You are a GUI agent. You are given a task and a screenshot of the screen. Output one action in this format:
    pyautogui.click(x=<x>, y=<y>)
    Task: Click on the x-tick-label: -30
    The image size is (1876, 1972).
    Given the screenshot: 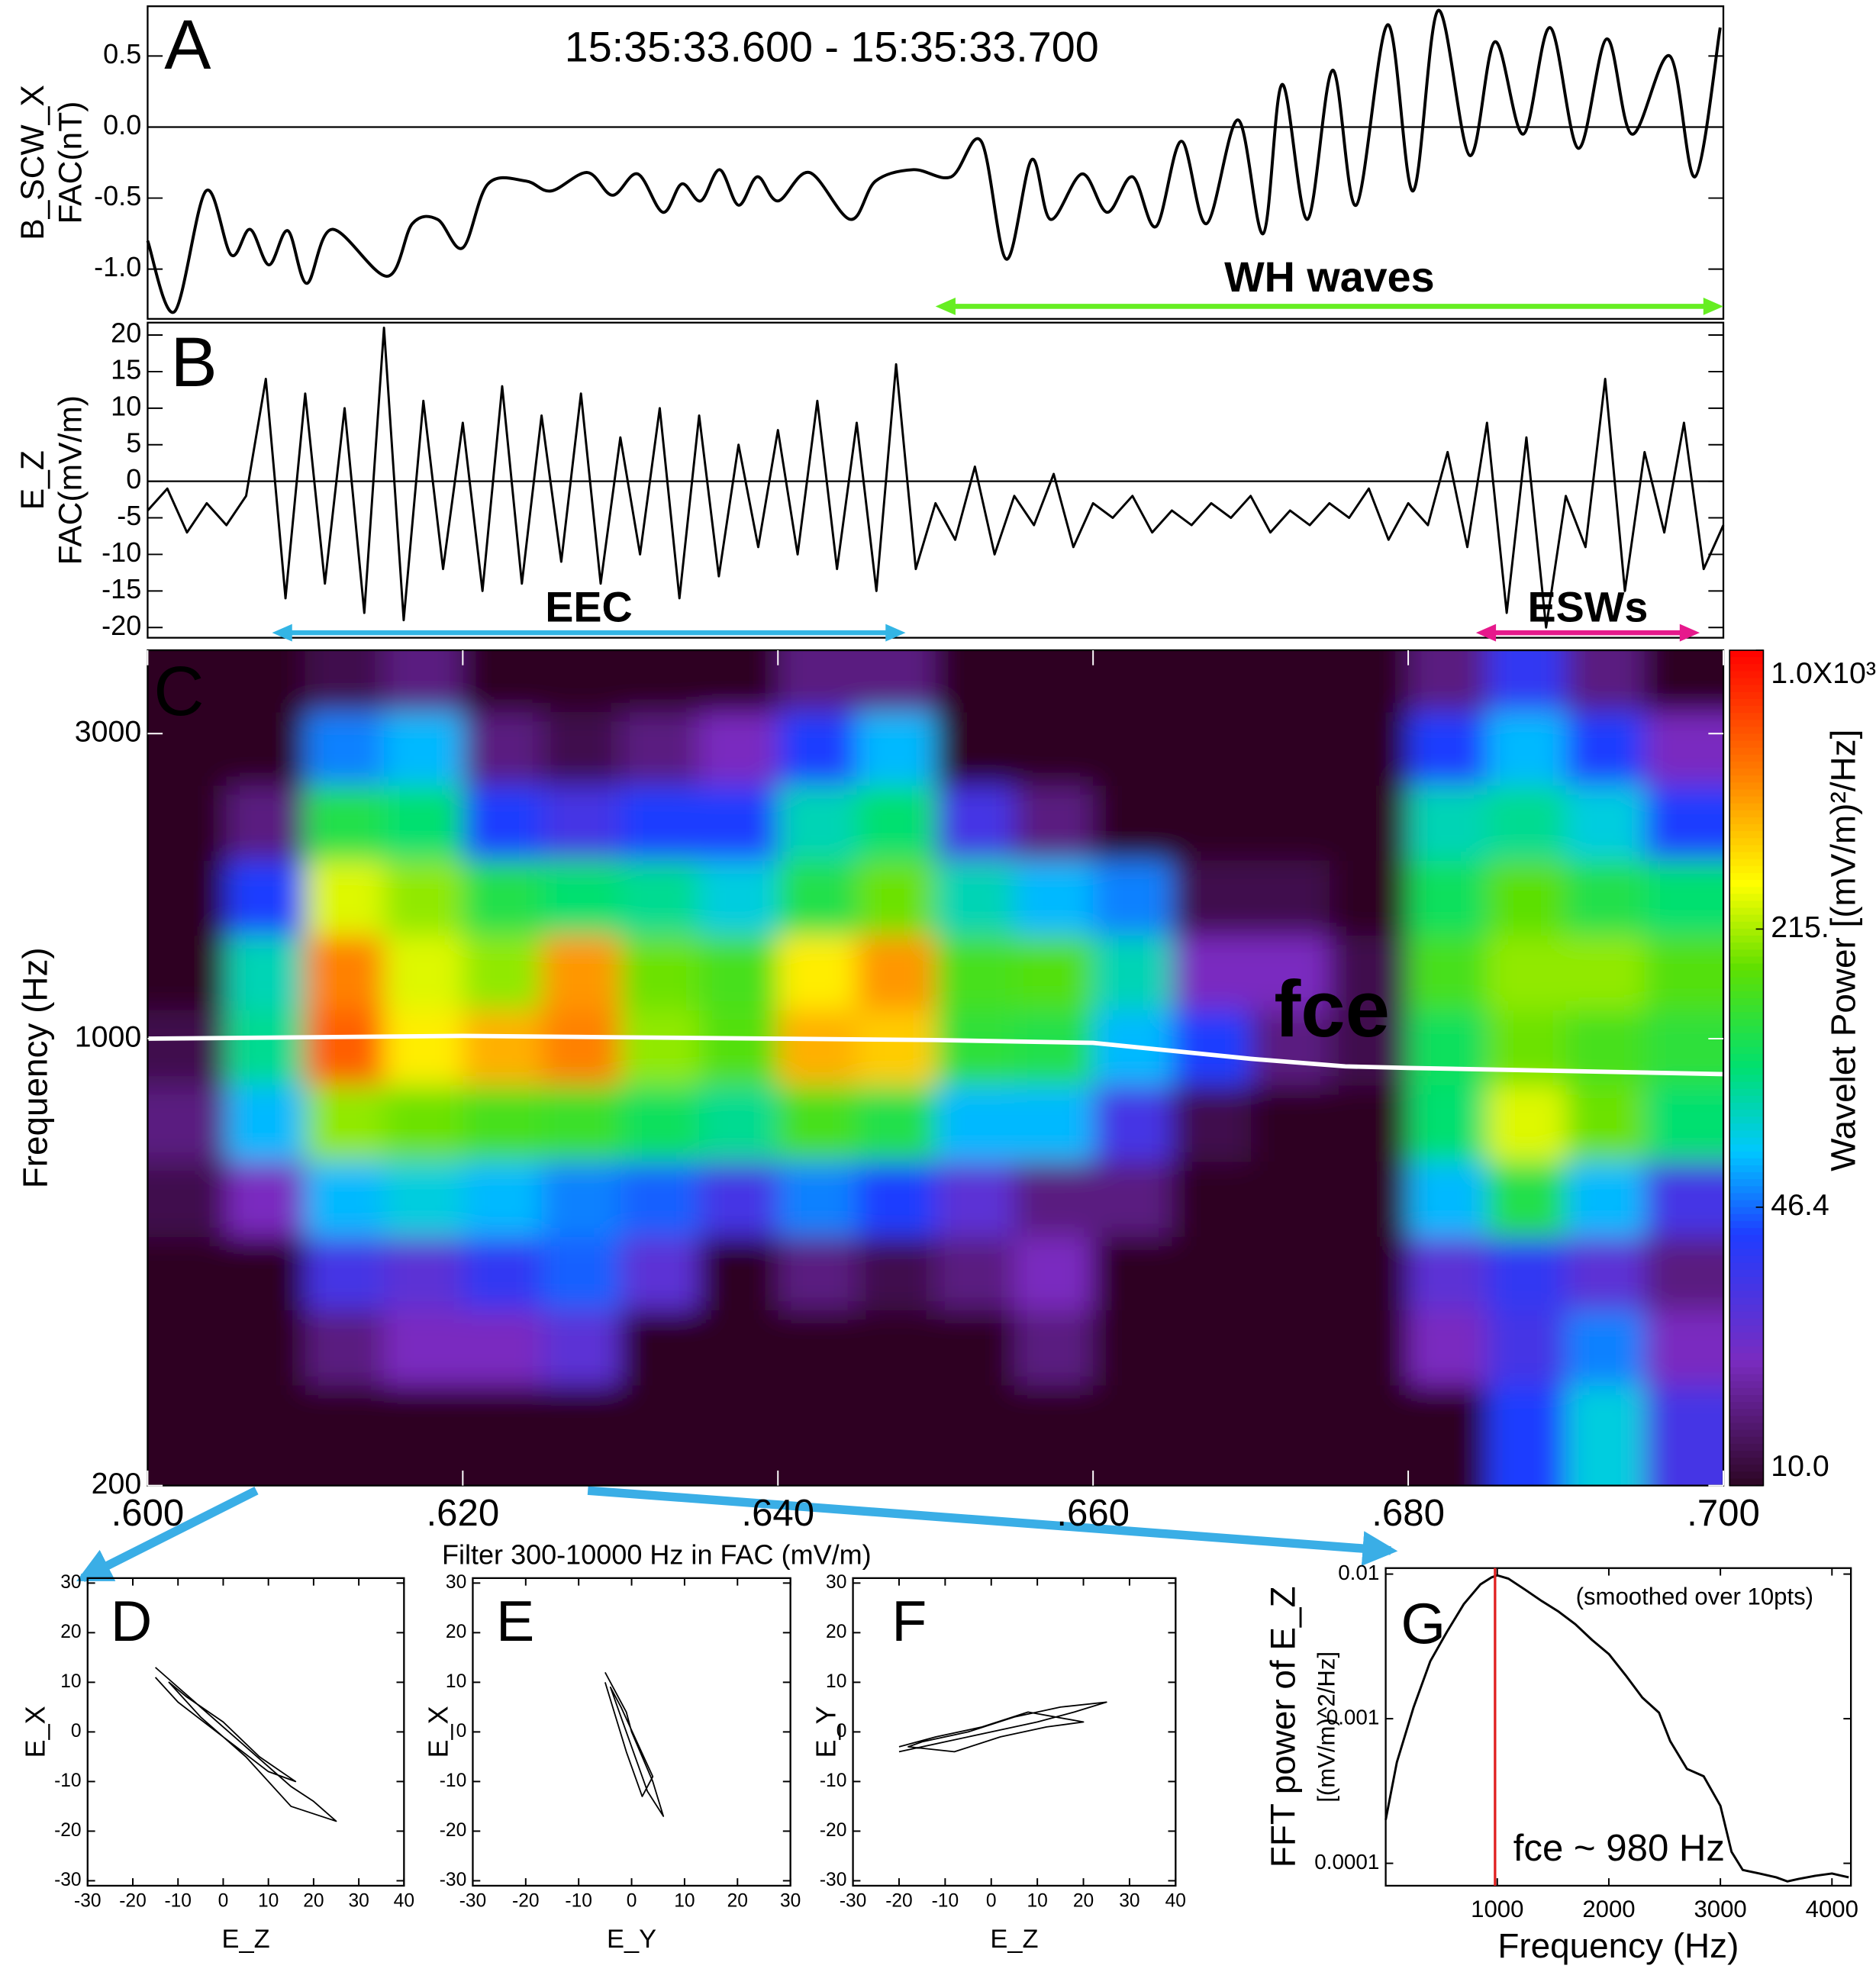 What is the action you would take?
    pyautogui.click(x=853, y=1901)
    